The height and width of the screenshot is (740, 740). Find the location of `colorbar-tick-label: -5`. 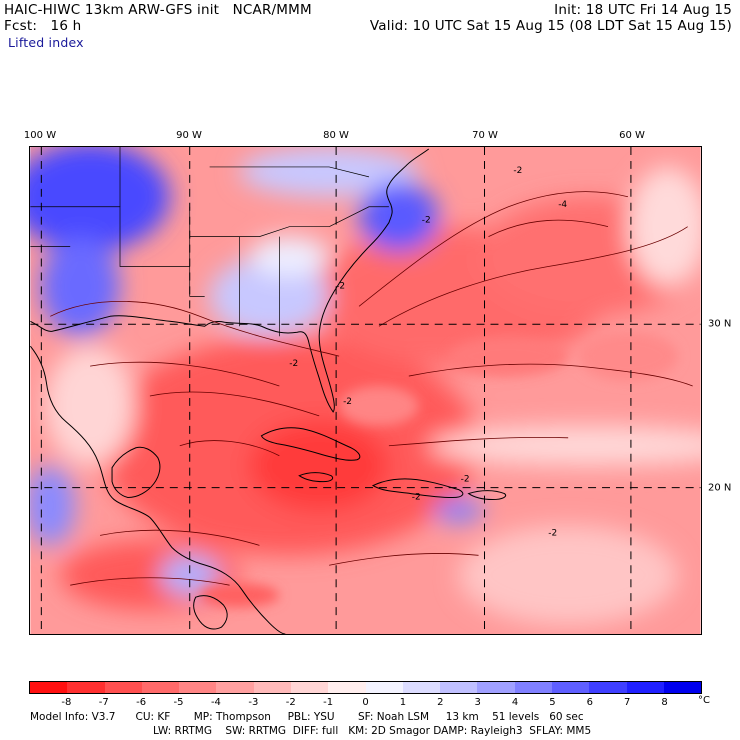

colorbar-tick-label: -5 is located at coordinates (178, 702).